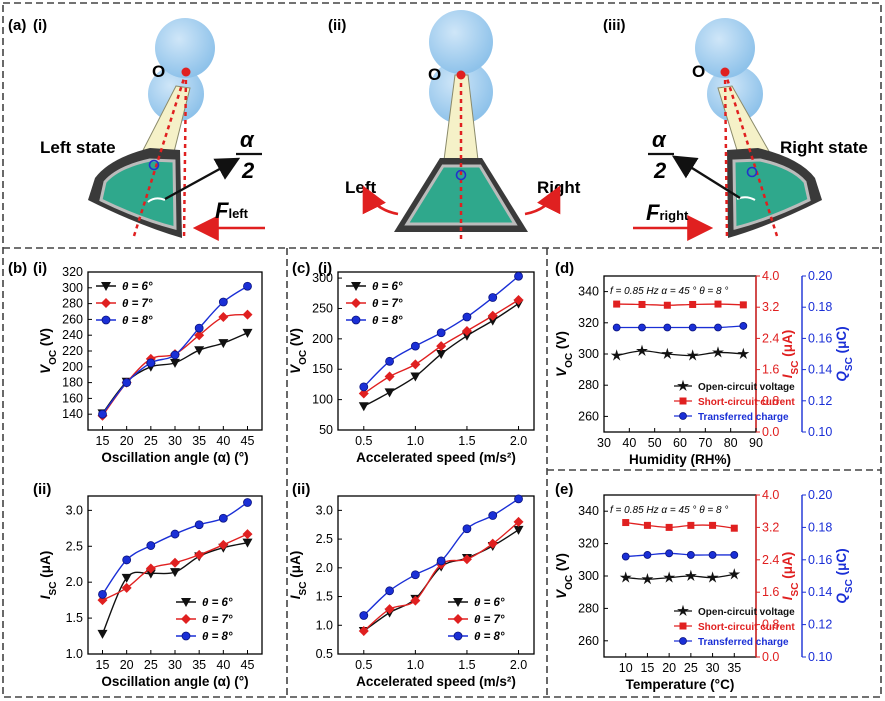  I want to click on x-tick-label: 2.0, so click(518, 441).